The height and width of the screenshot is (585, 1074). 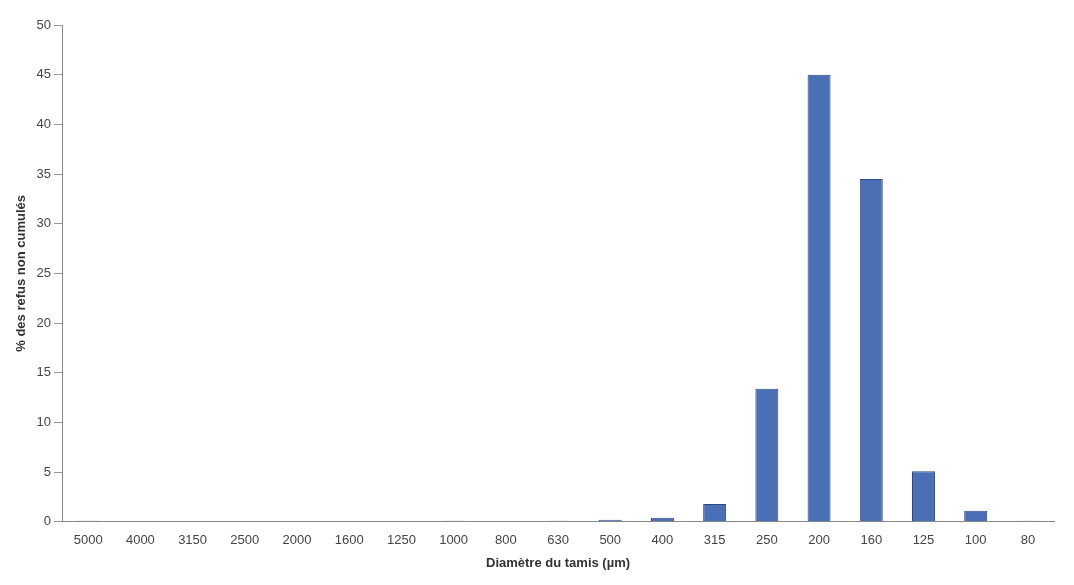 I want to click on x-tick-label: 800, so click(x=505, y=540).